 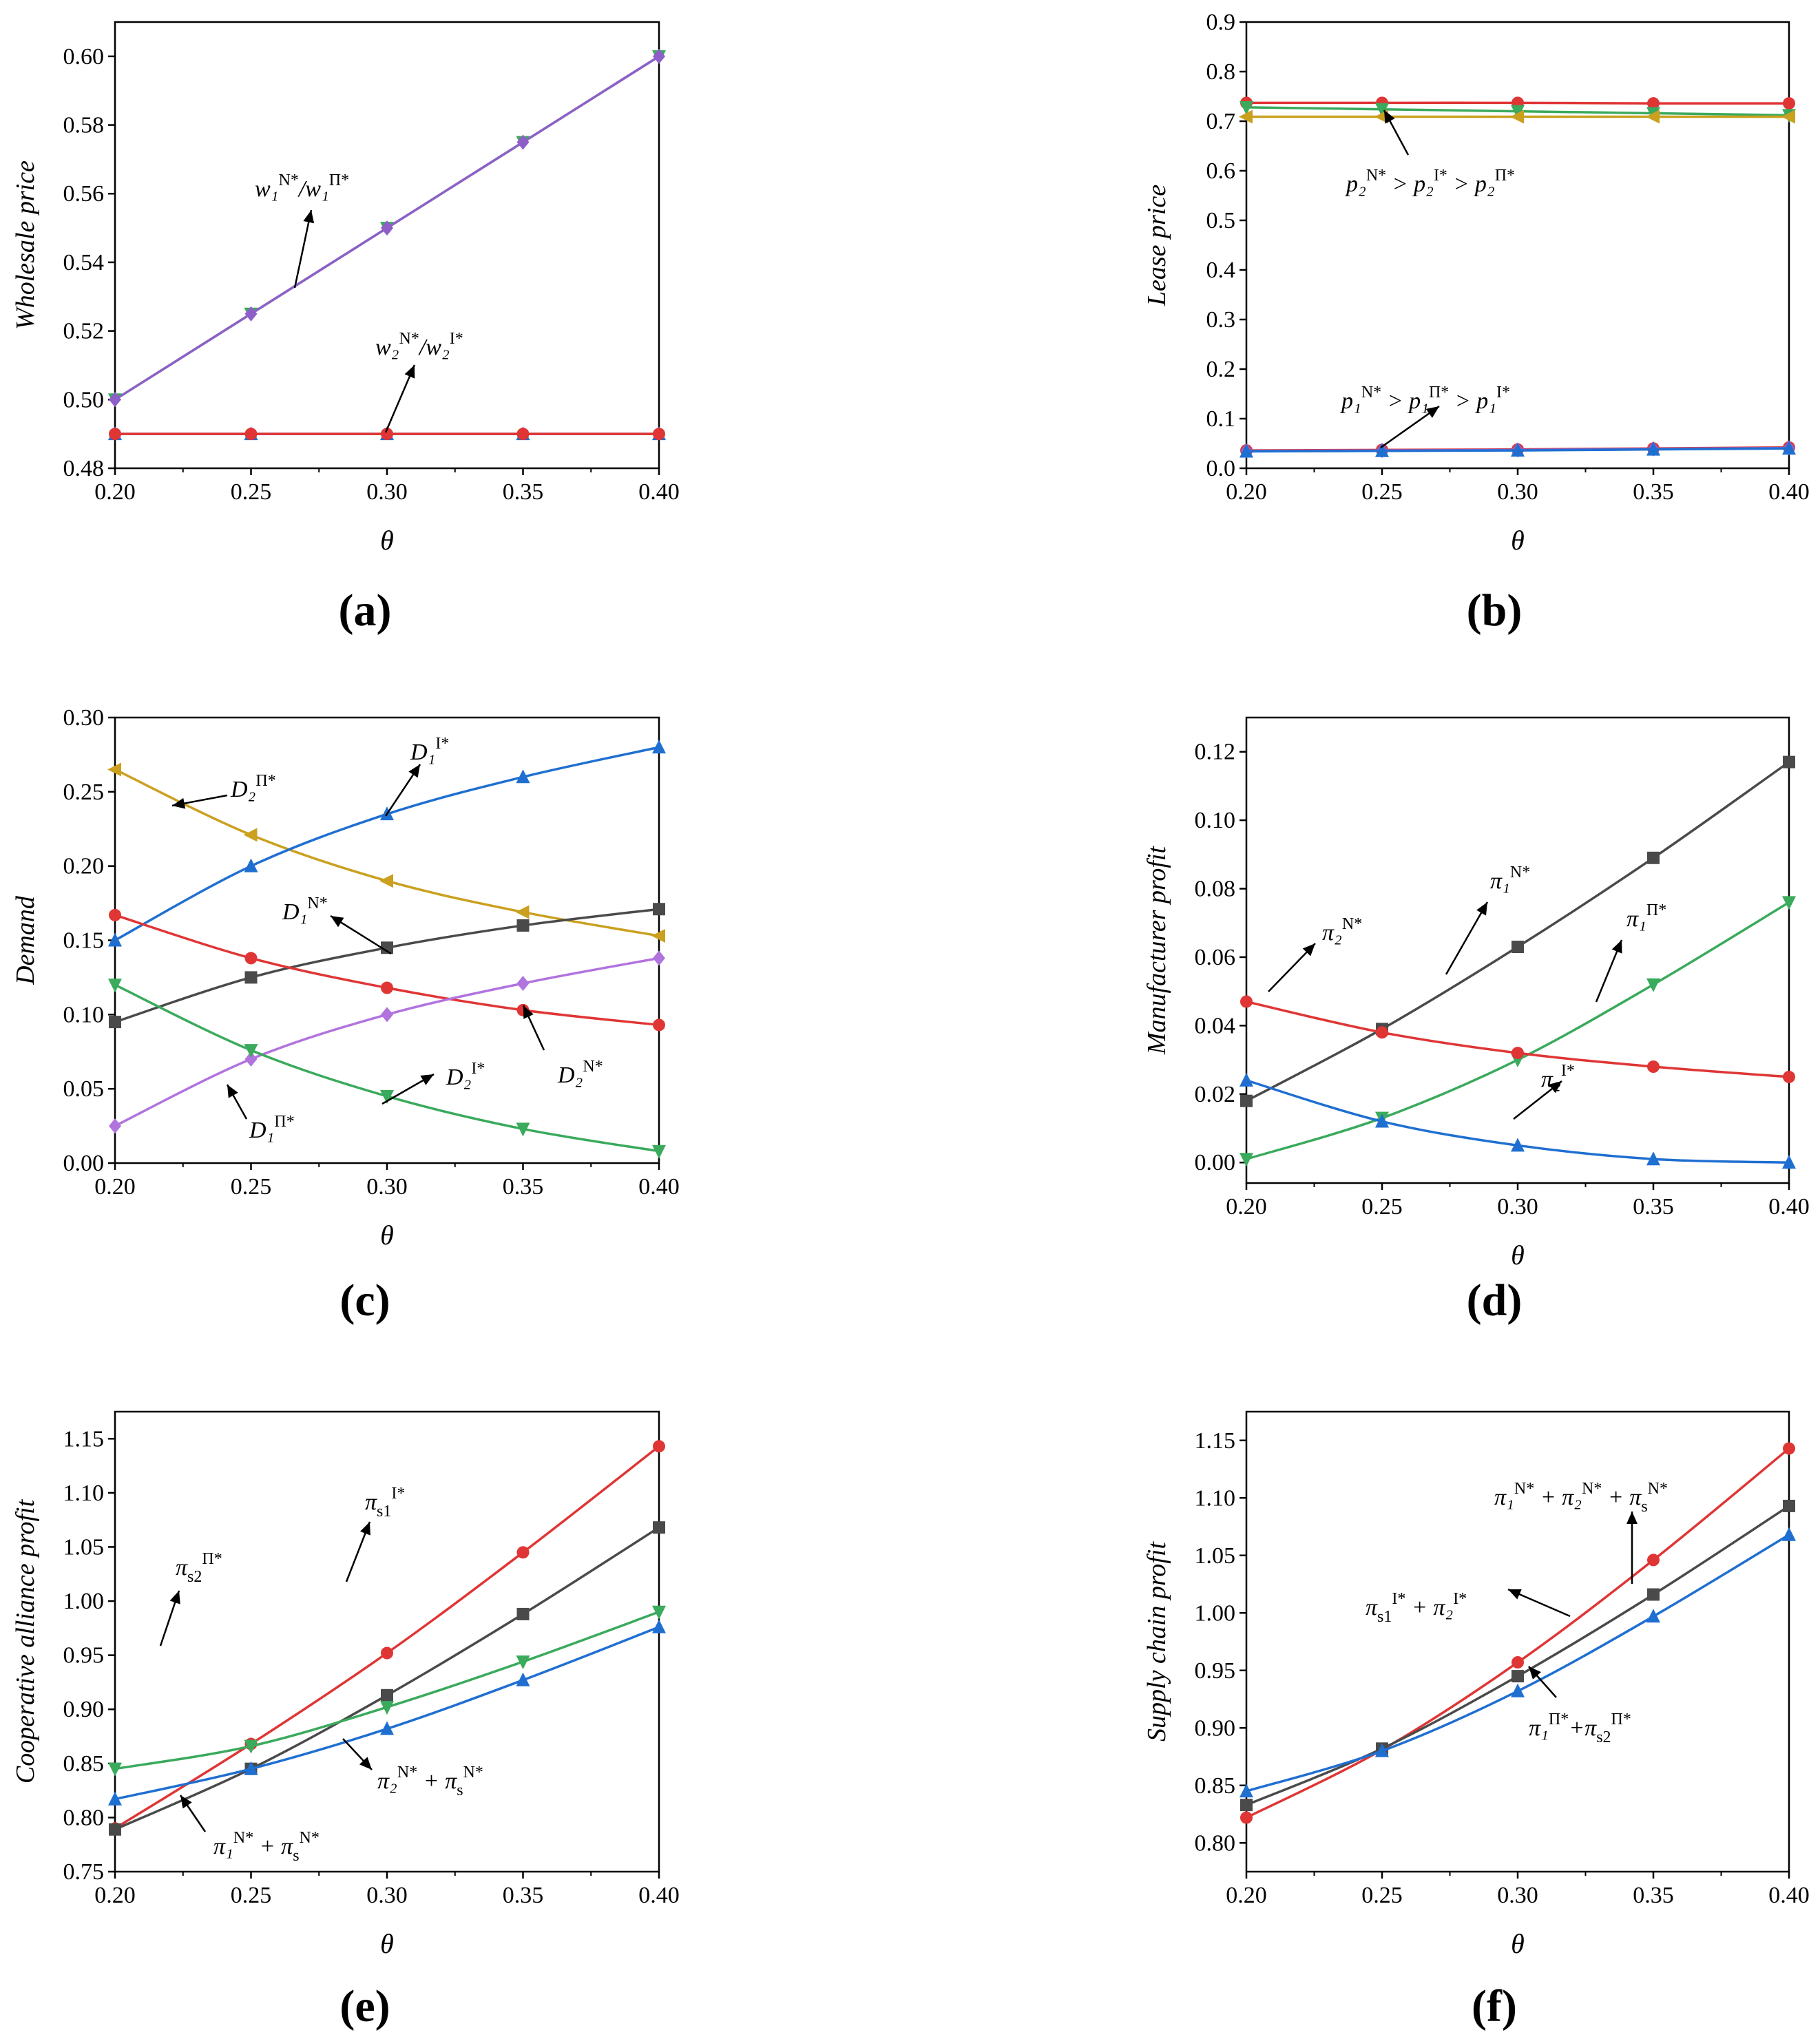 What do you see at coordinates (1603, 1737) in the screenshot?
I see `annotation-label-sub2: s2` at bounding box center [1603, 1737].